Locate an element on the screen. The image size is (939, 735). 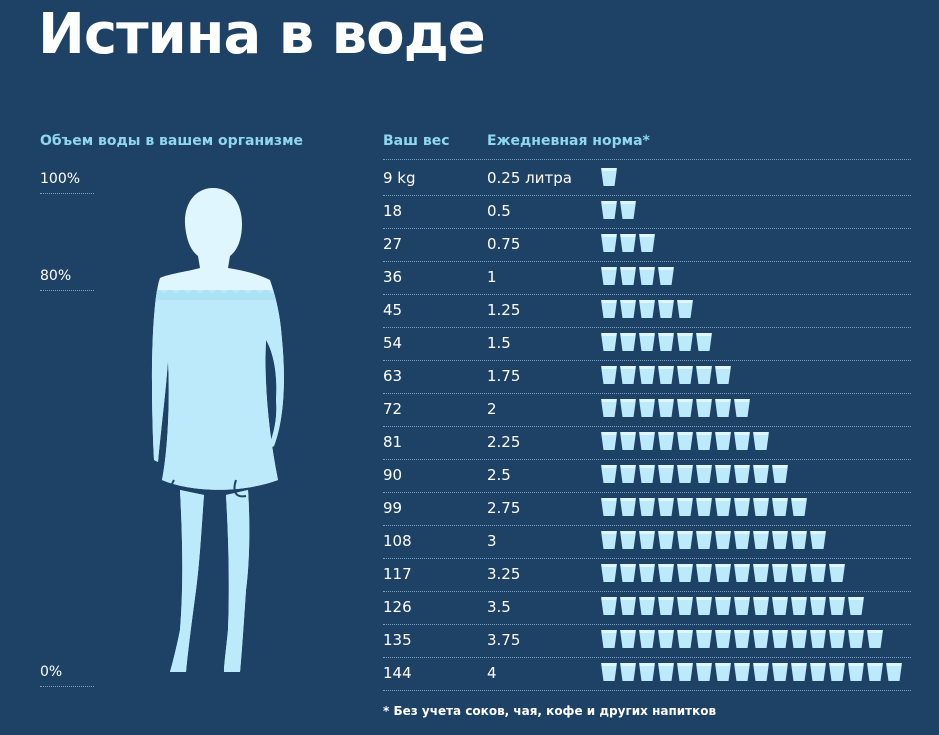
table-row: 72 2 is located at coordinates (647, 410).